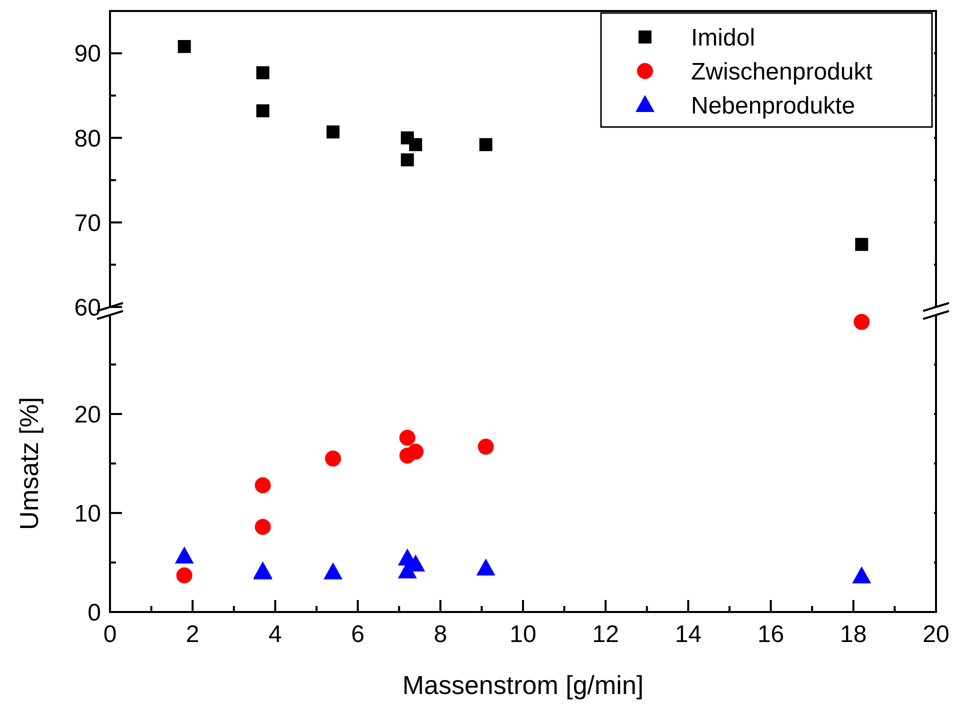  I want to click on legend-label: Nebenprodukte, so click(773, 106).